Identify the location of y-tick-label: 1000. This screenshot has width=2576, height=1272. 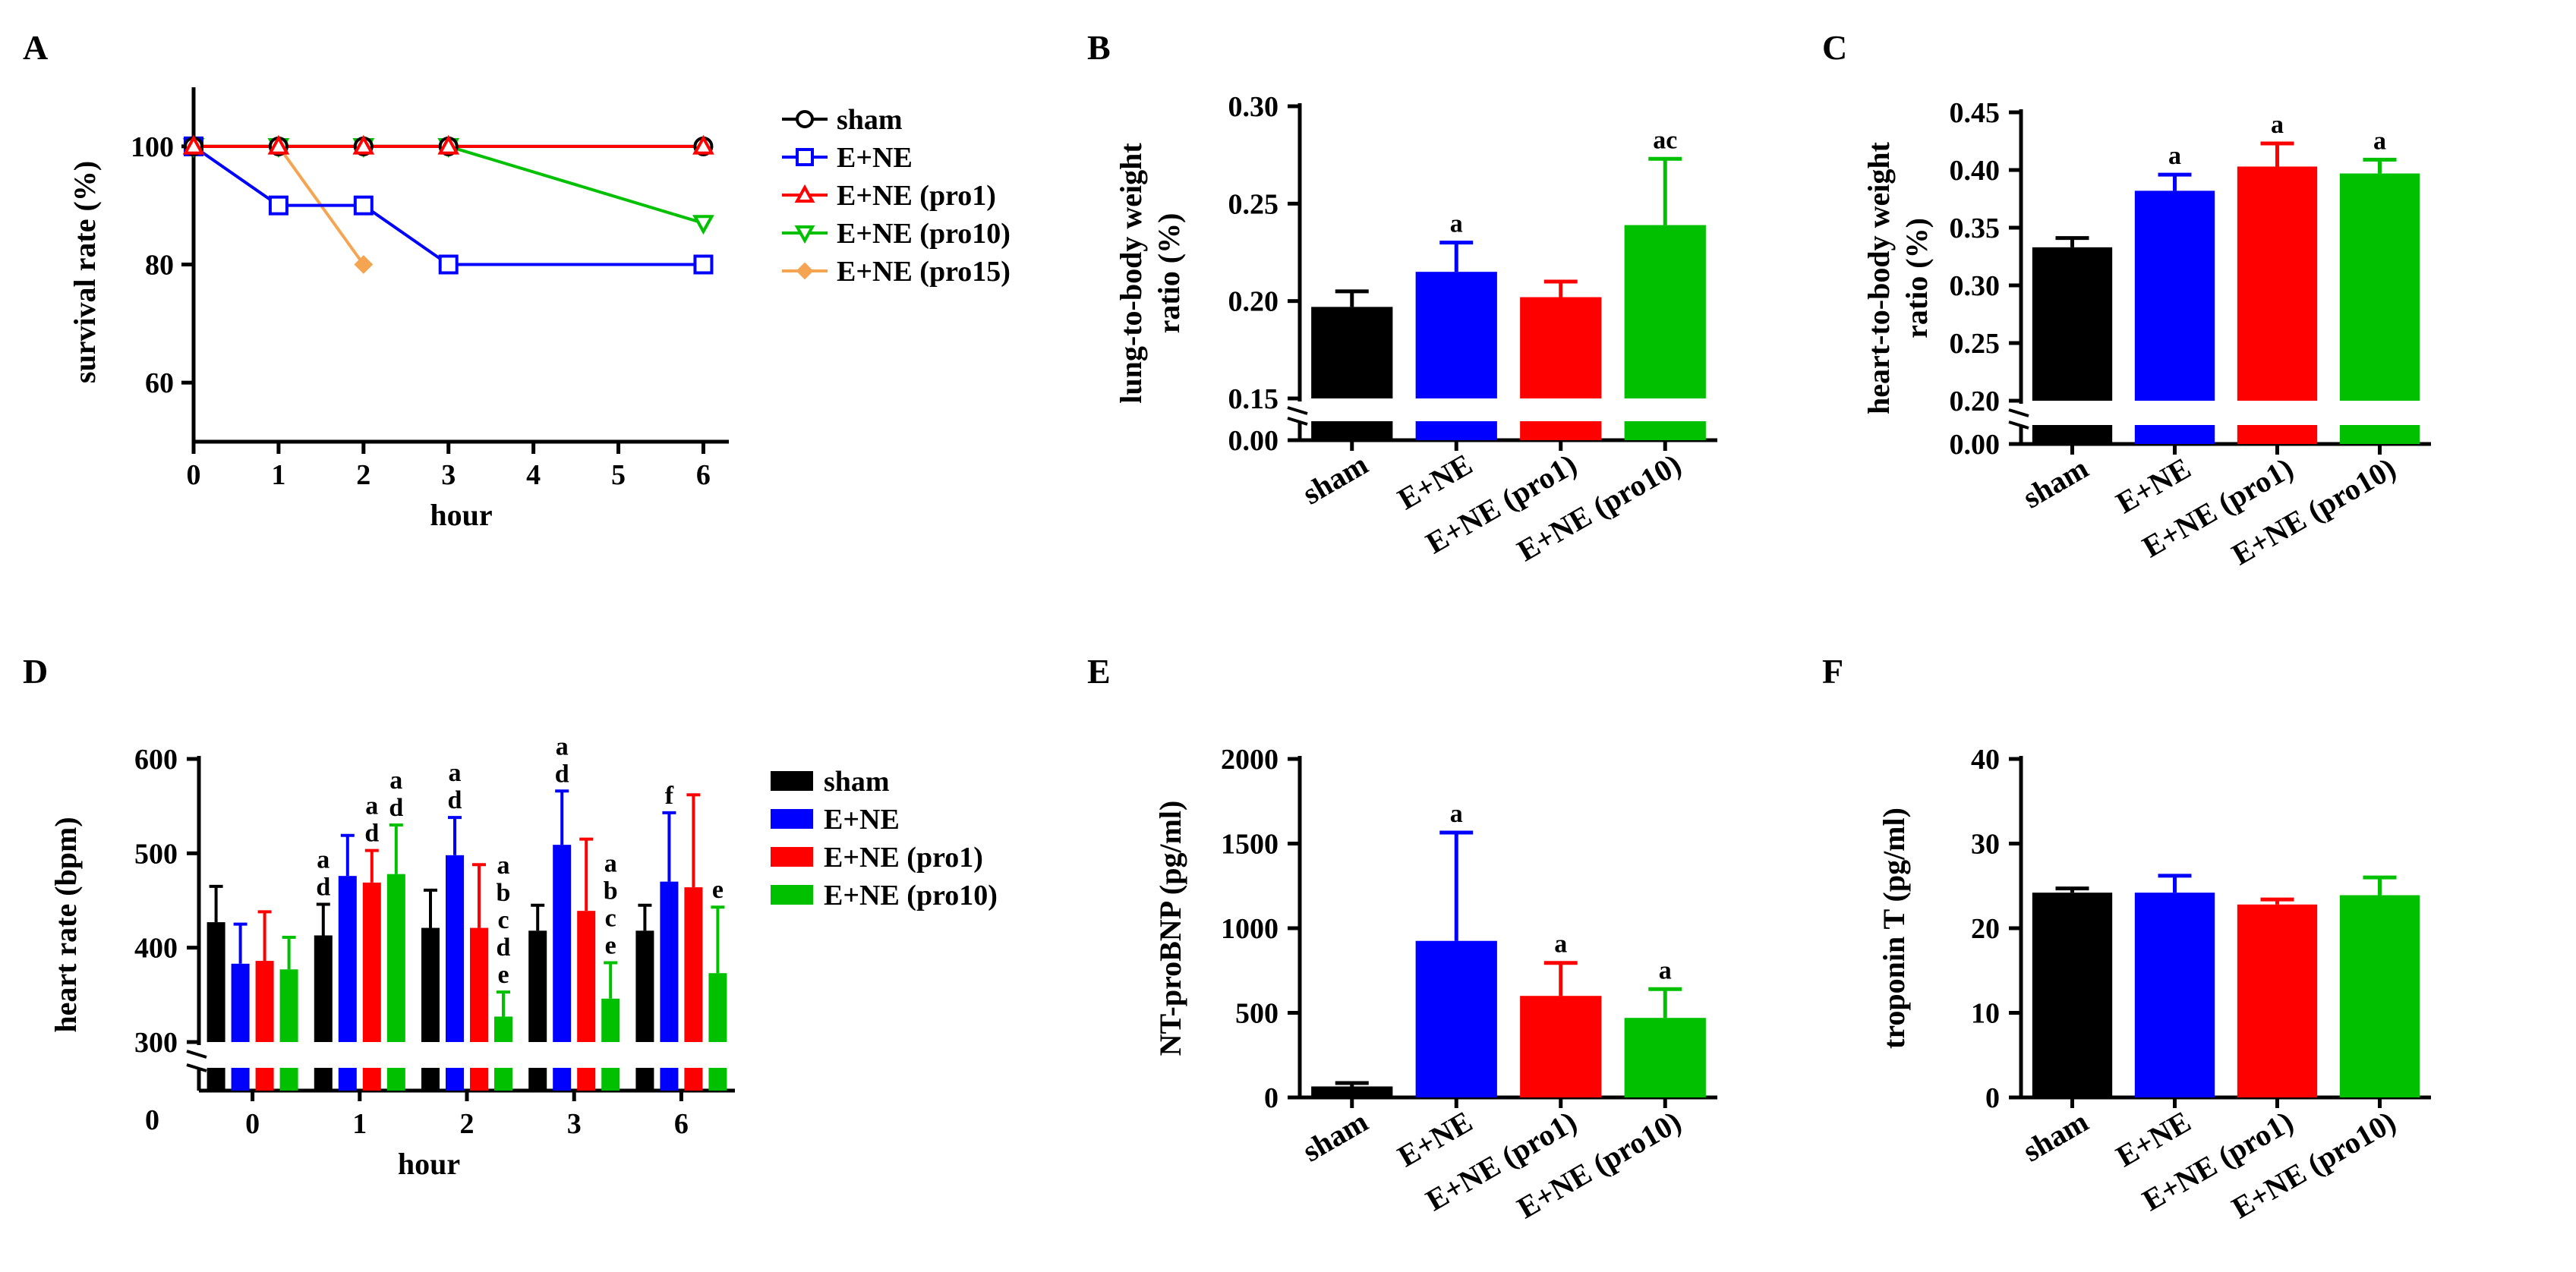
(1250, 929).